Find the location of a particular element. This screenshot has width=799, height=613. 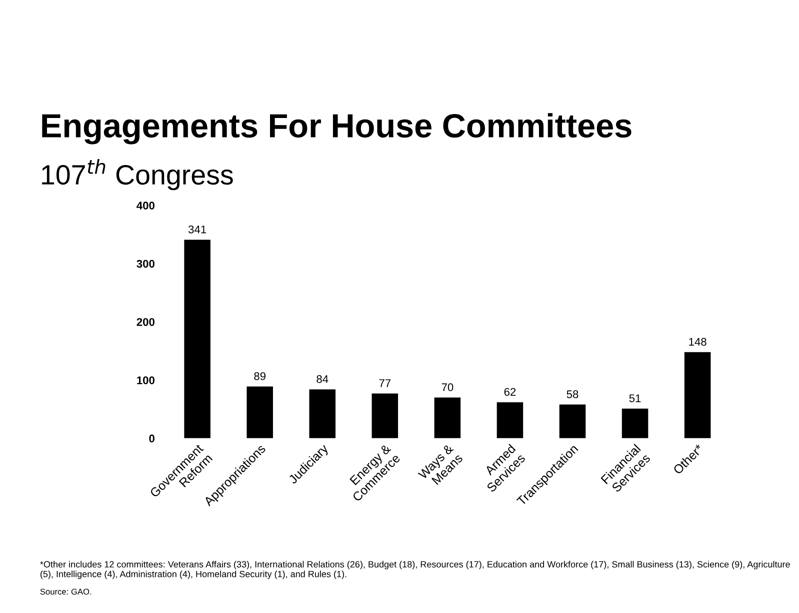

data-label: 148 is located at coordinates (697, 342).